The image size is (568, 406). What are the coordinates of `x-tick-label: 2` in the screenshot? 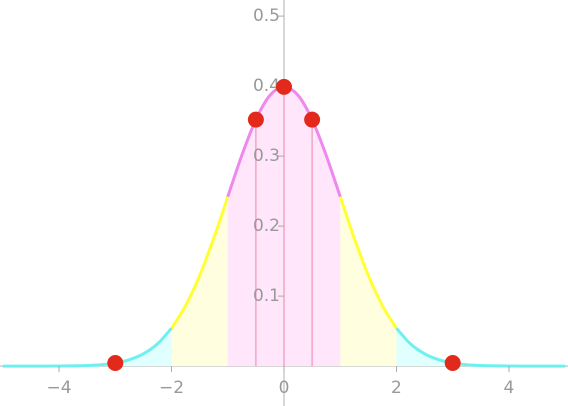 It's located at (396, 388).